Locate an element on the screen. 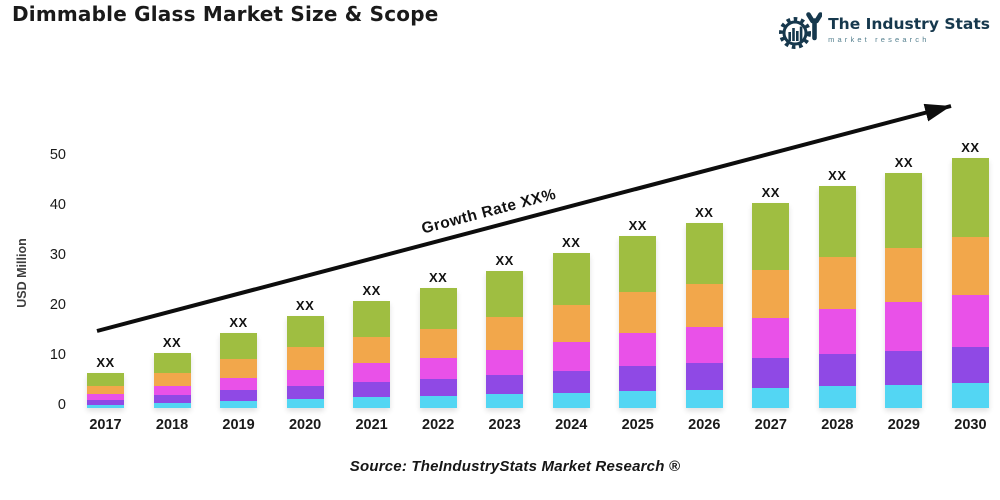 This screenshot has width=1000, height=500. stacked-bar-2022: XX 2022 is located at coordinates (438, 351).